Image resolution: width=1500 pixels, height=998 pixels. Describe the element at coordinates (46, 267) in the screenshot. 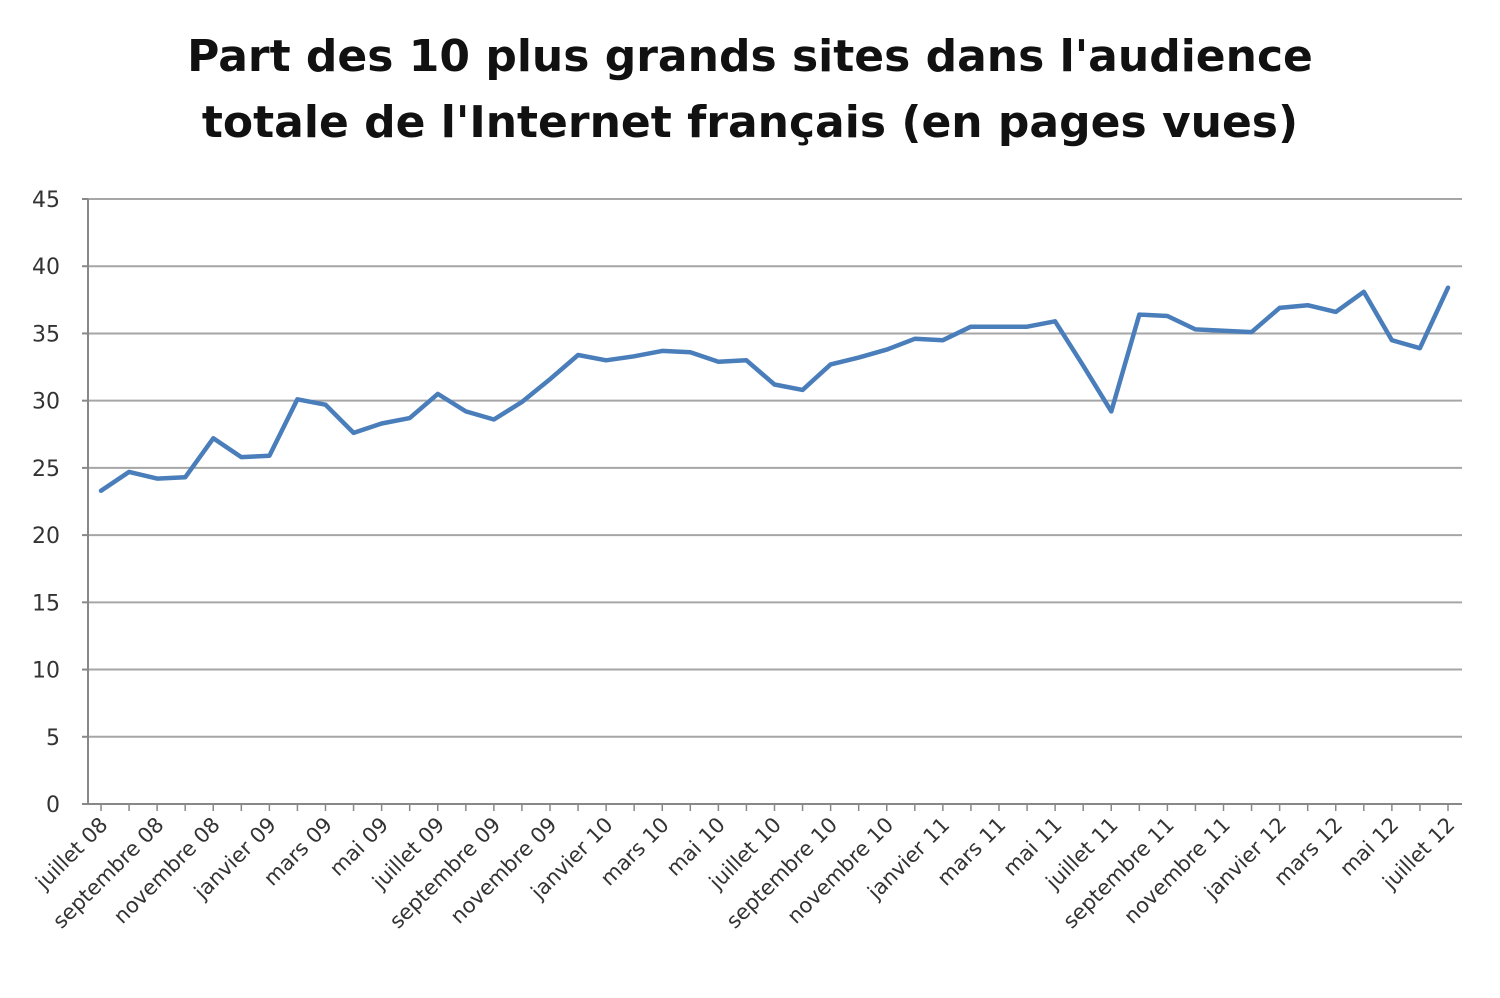

I see `y-tick-label-40: 40` at that location.